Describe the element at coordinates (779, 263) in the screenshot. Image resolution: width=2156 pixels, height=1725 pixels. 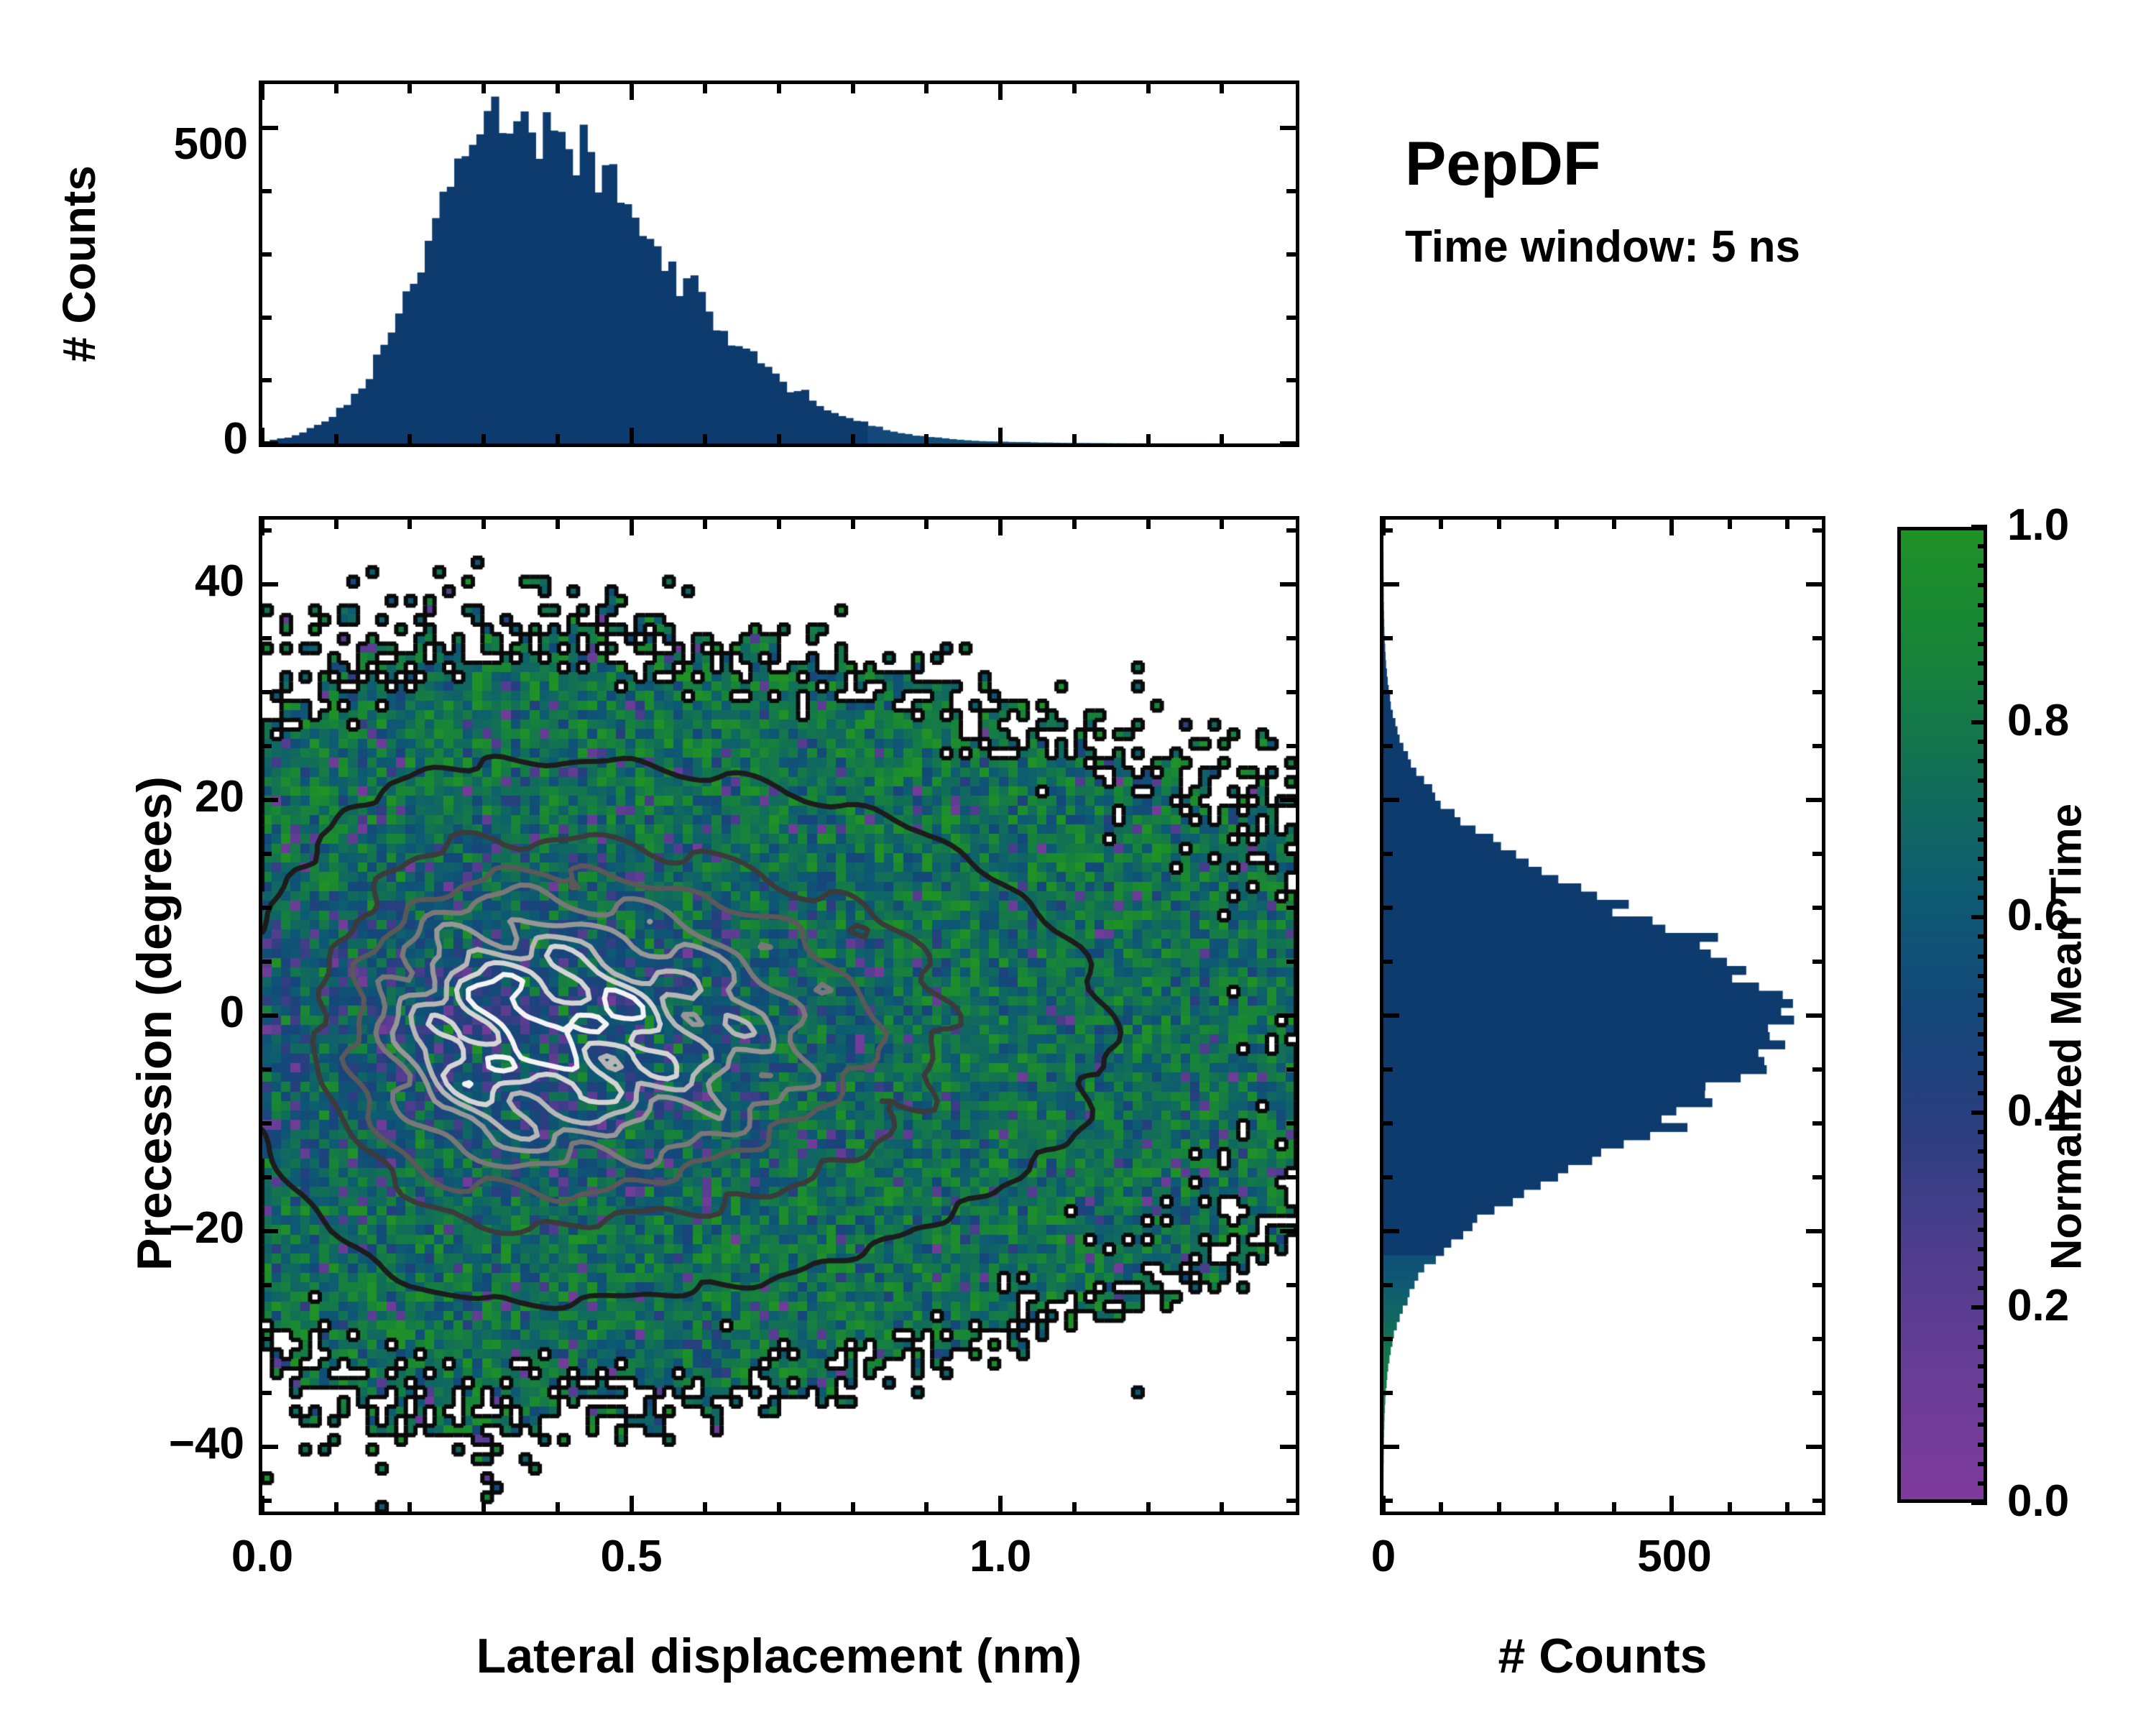
I see `top-histogram-canvas` at that location.